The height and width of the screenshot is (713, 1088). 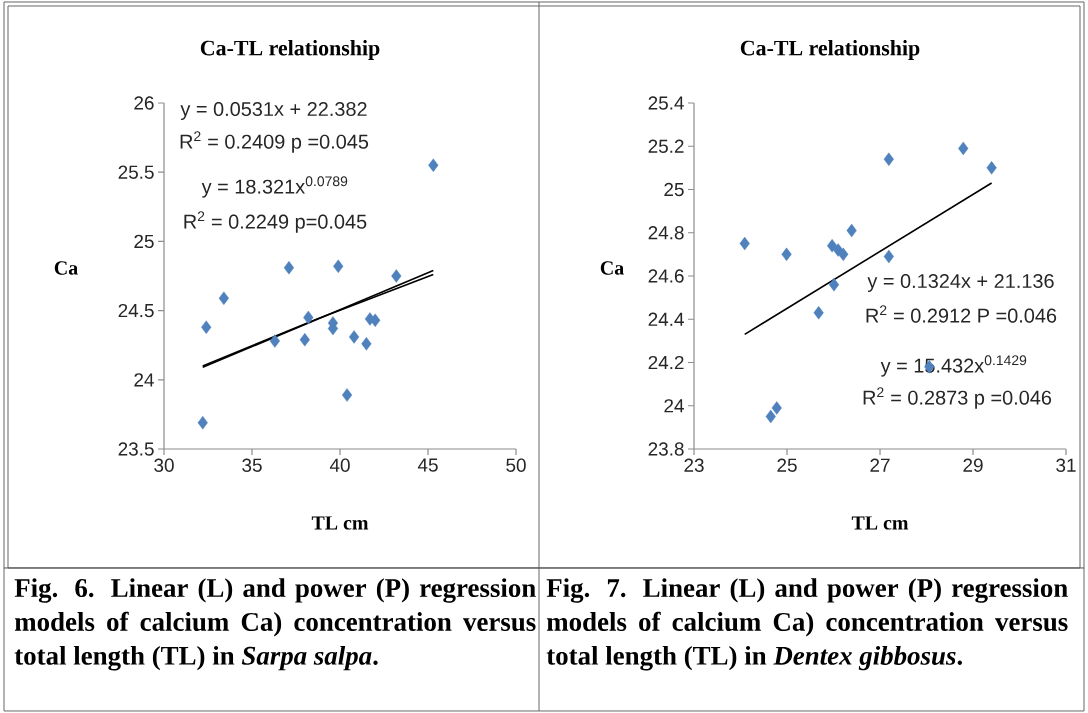 I want to click on annotation: R$^{2}$ = 0.2912 P =0.046, so click(x=961, y=314).